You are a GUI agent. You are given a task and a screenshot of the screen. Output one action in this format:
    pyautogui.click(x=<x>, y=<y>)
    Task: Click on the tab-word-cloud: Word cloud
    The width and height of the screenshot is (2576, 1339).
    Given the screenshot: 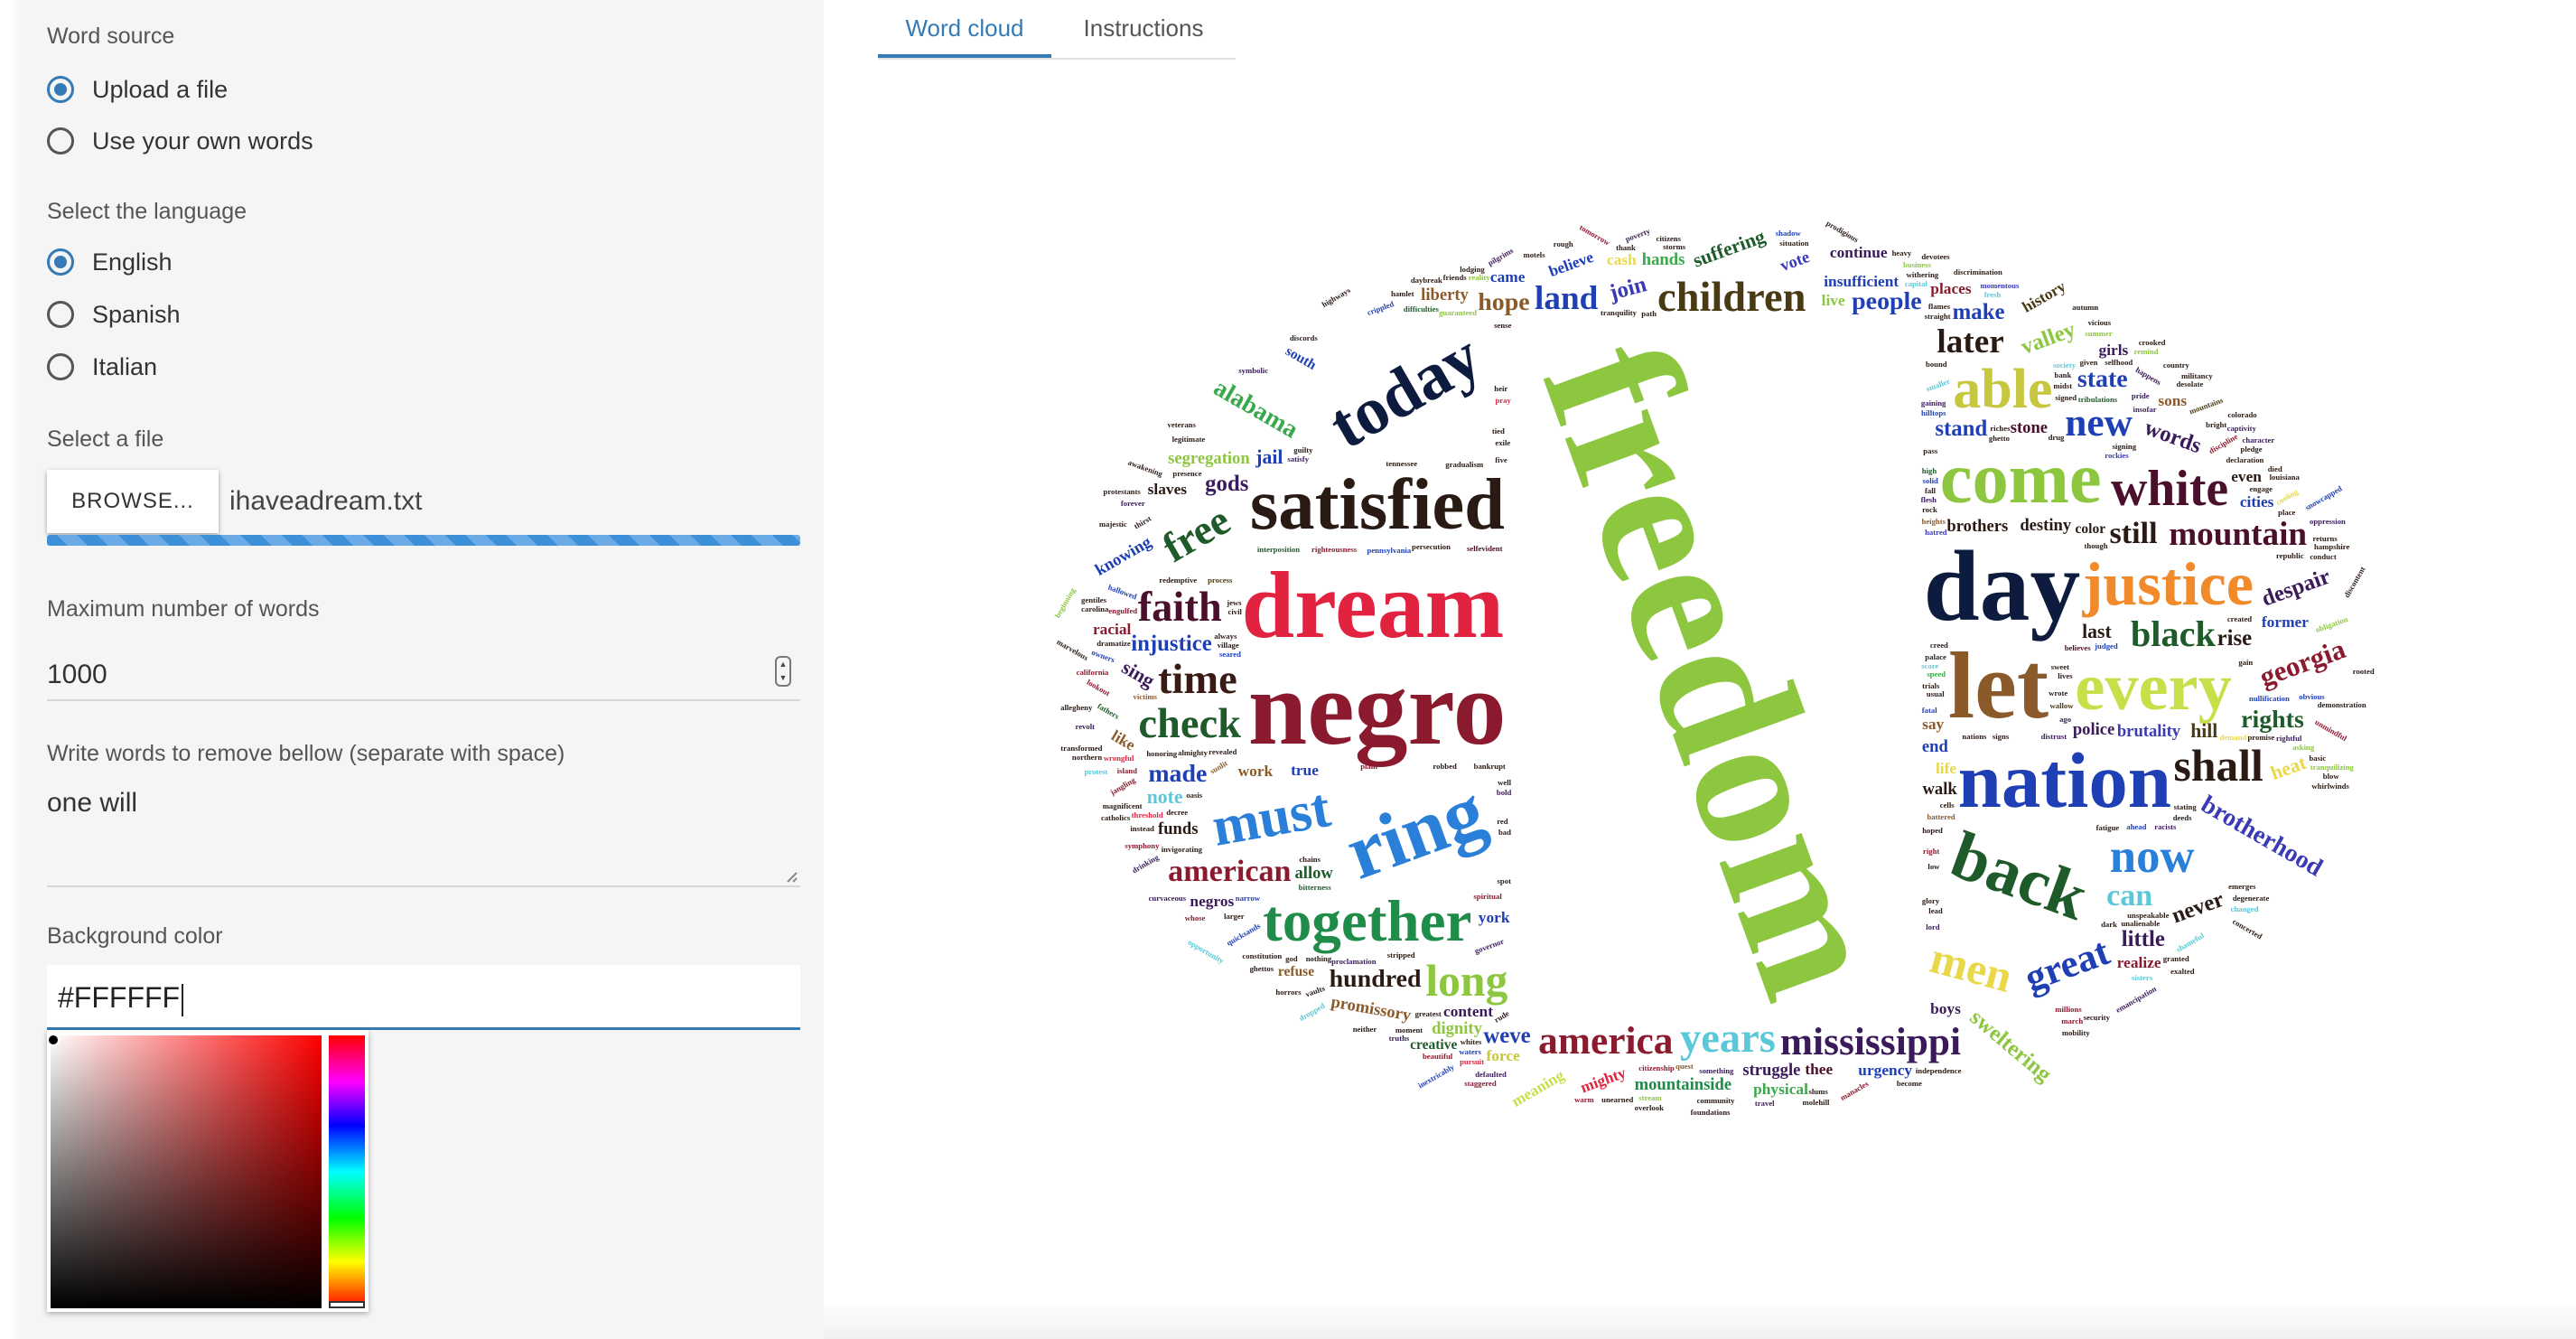 What is the action you would take?
    pyautogui.click(x=964, y=28)
    